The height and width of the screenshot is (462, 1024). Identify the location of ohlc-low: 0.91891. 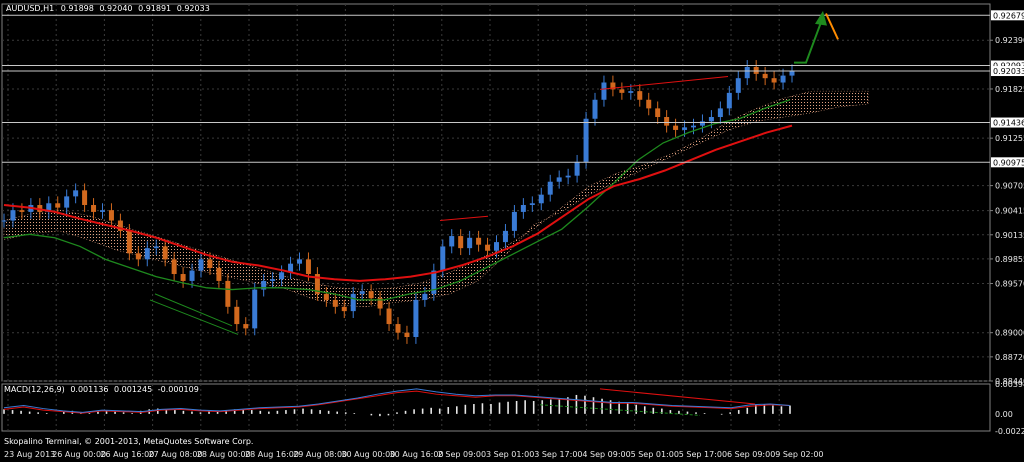
(154, 8).